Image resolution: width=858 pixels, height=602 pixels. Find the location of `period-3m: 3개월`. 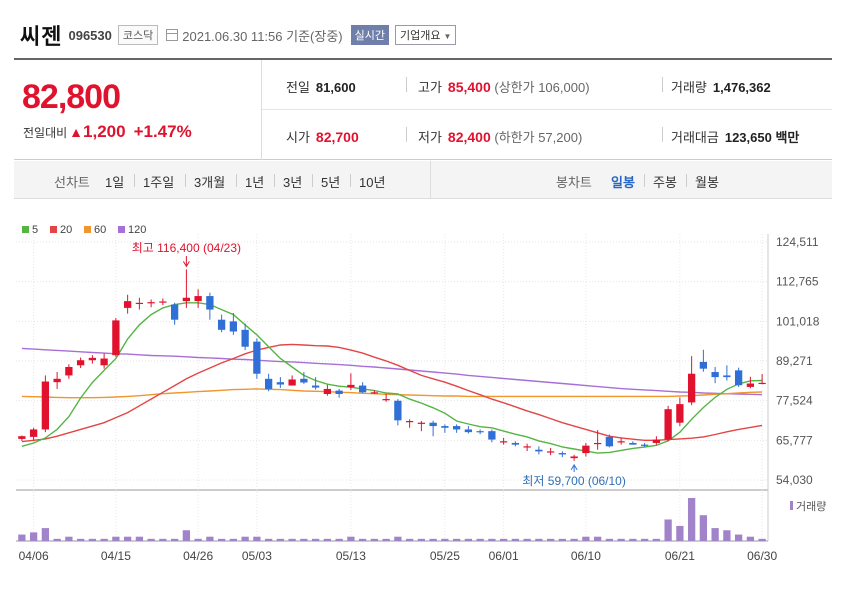

period-3m: 3개월 is located at coordinates (210, 182).